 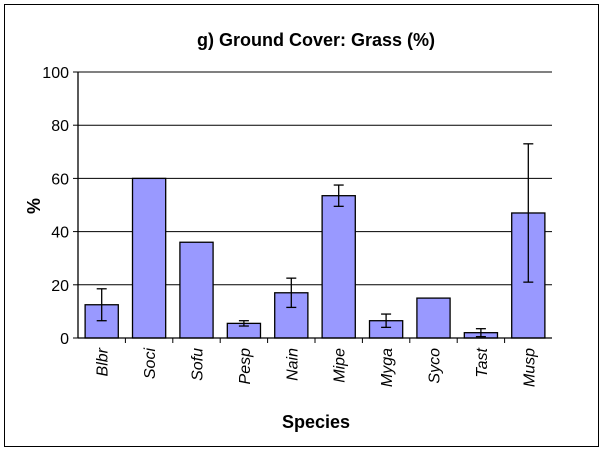 What do you see at coordinates (387, 367) in the screenshot?
I see `x-tick-label: Myga` at bounding box center [387, 367].